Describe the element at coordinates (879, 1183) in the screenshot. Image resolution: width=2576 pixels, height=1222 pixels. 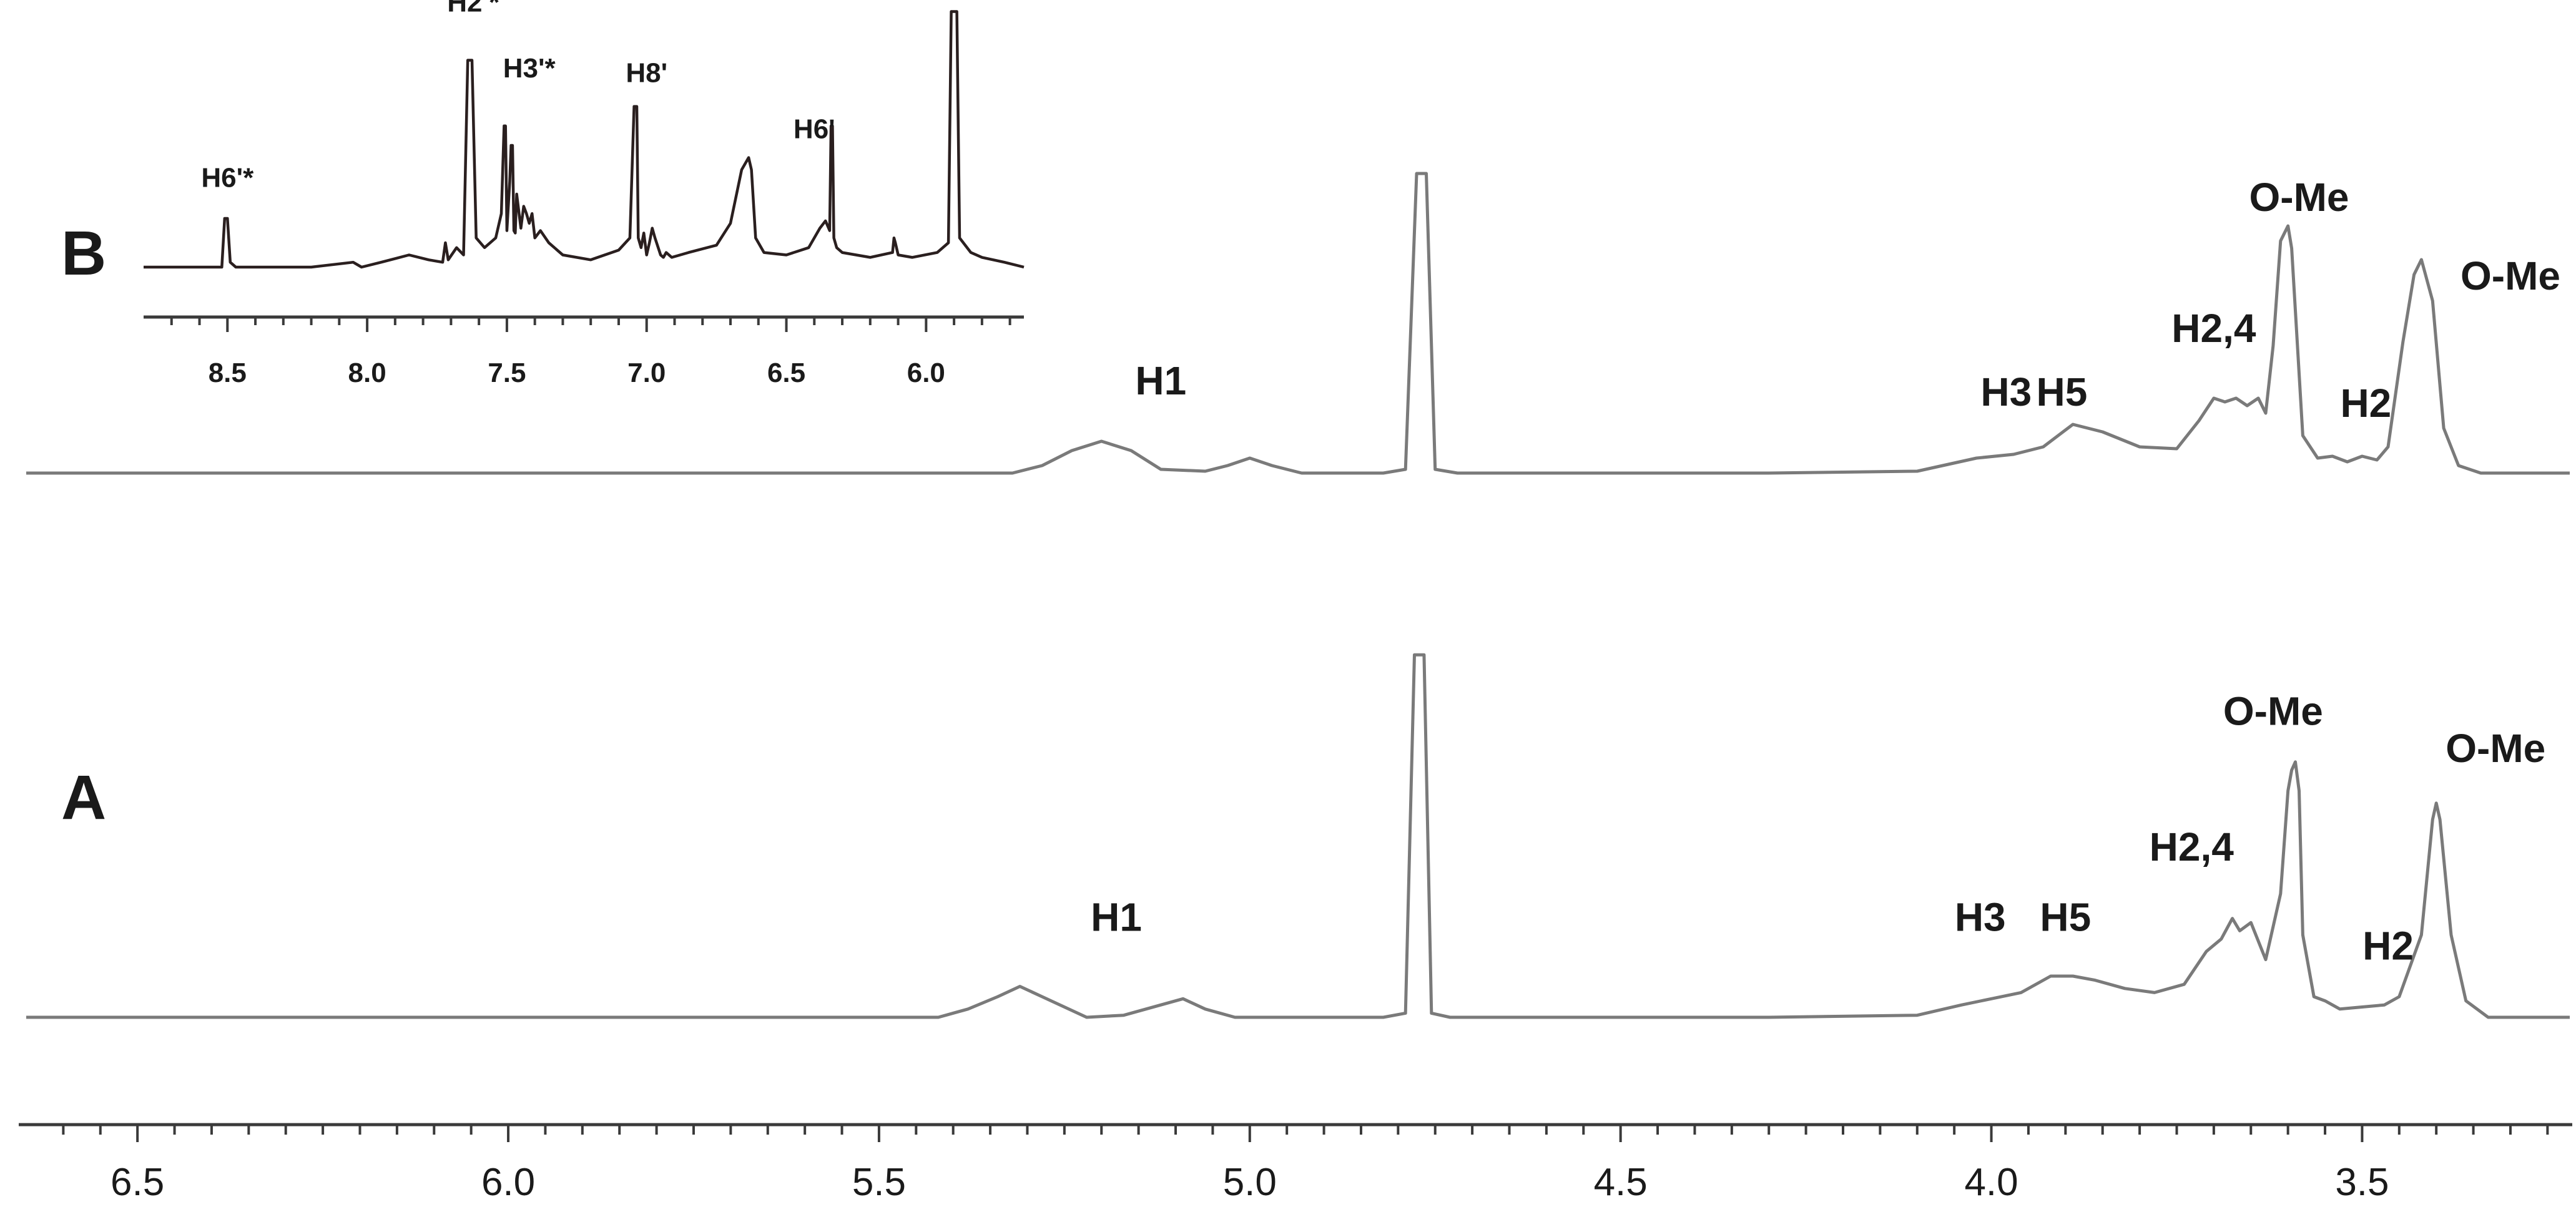
I see `tick-label: 5.5` at that location.